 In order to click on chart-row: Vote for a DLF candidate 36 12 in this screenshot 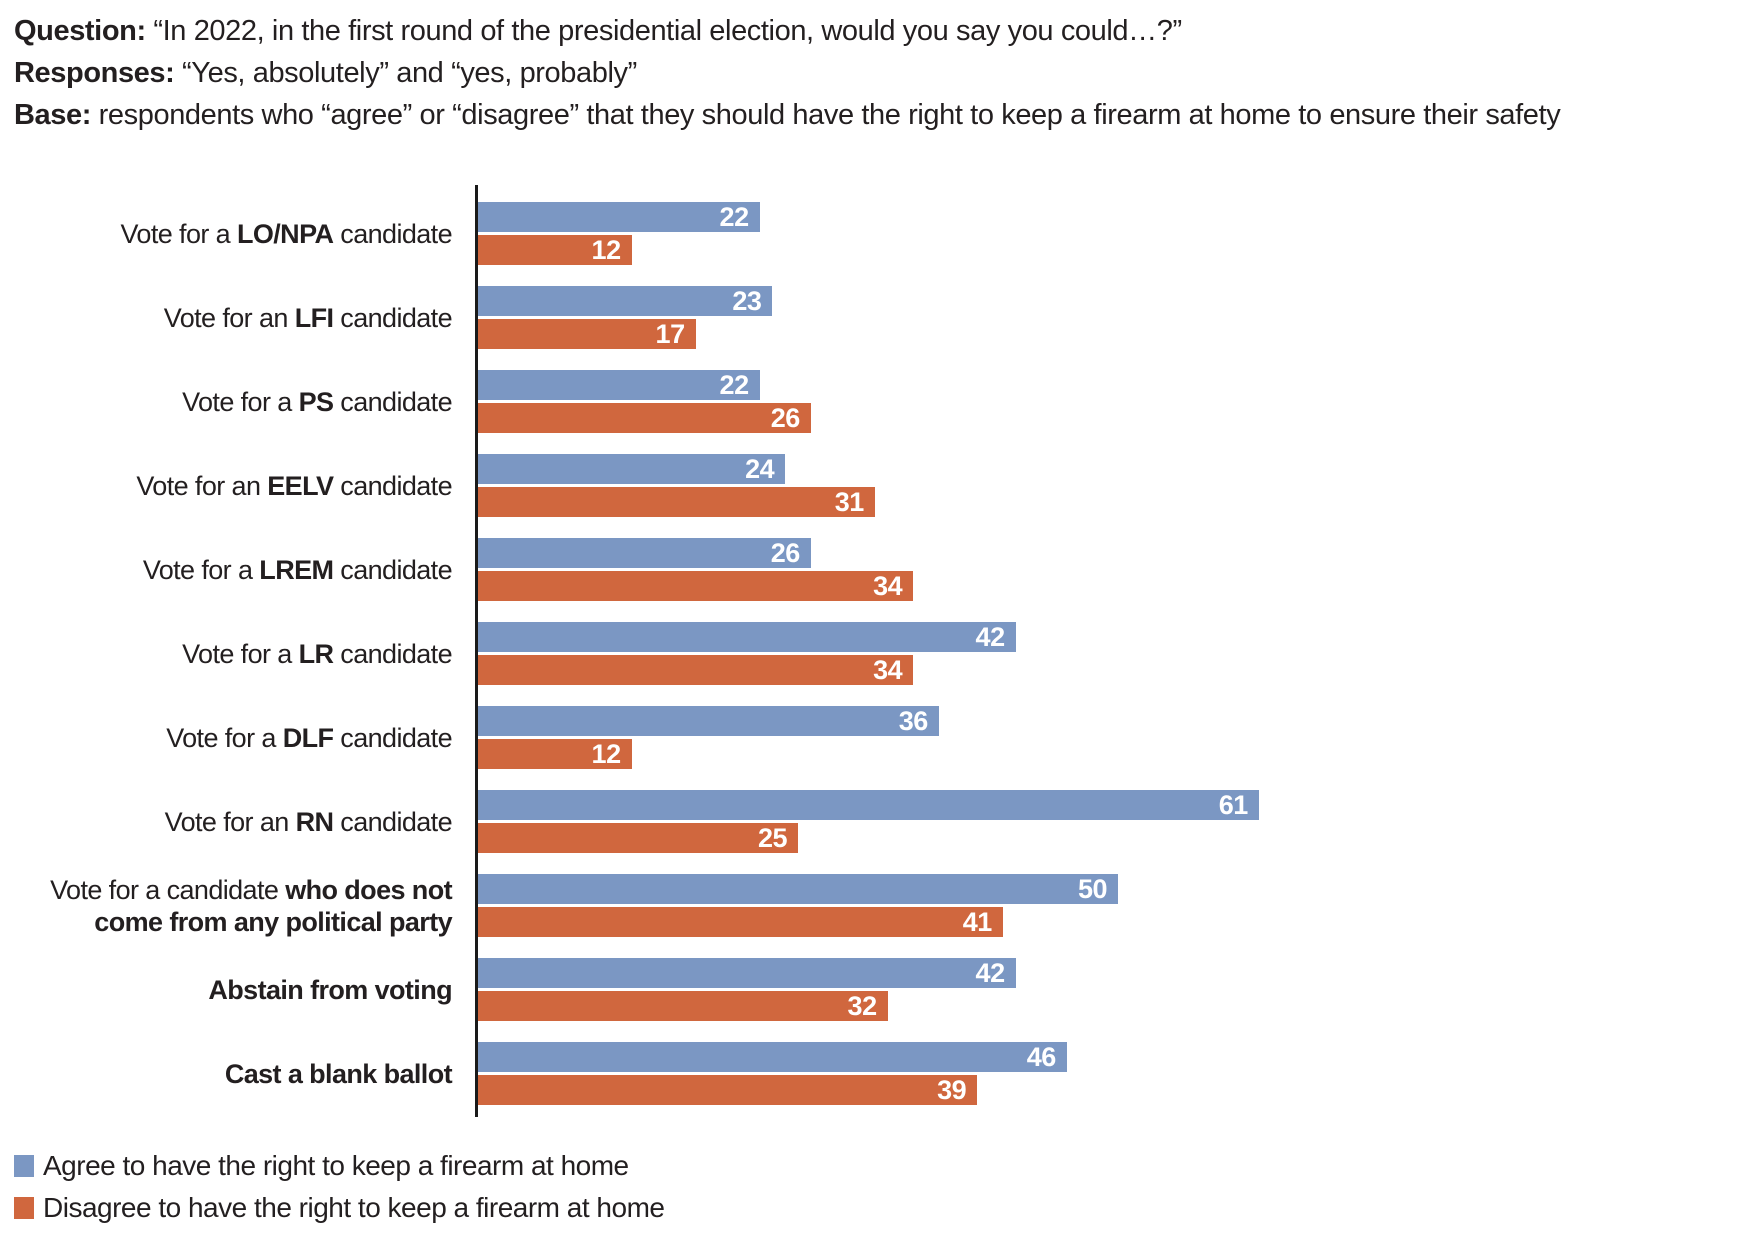, I will do `click(629, 737)`.